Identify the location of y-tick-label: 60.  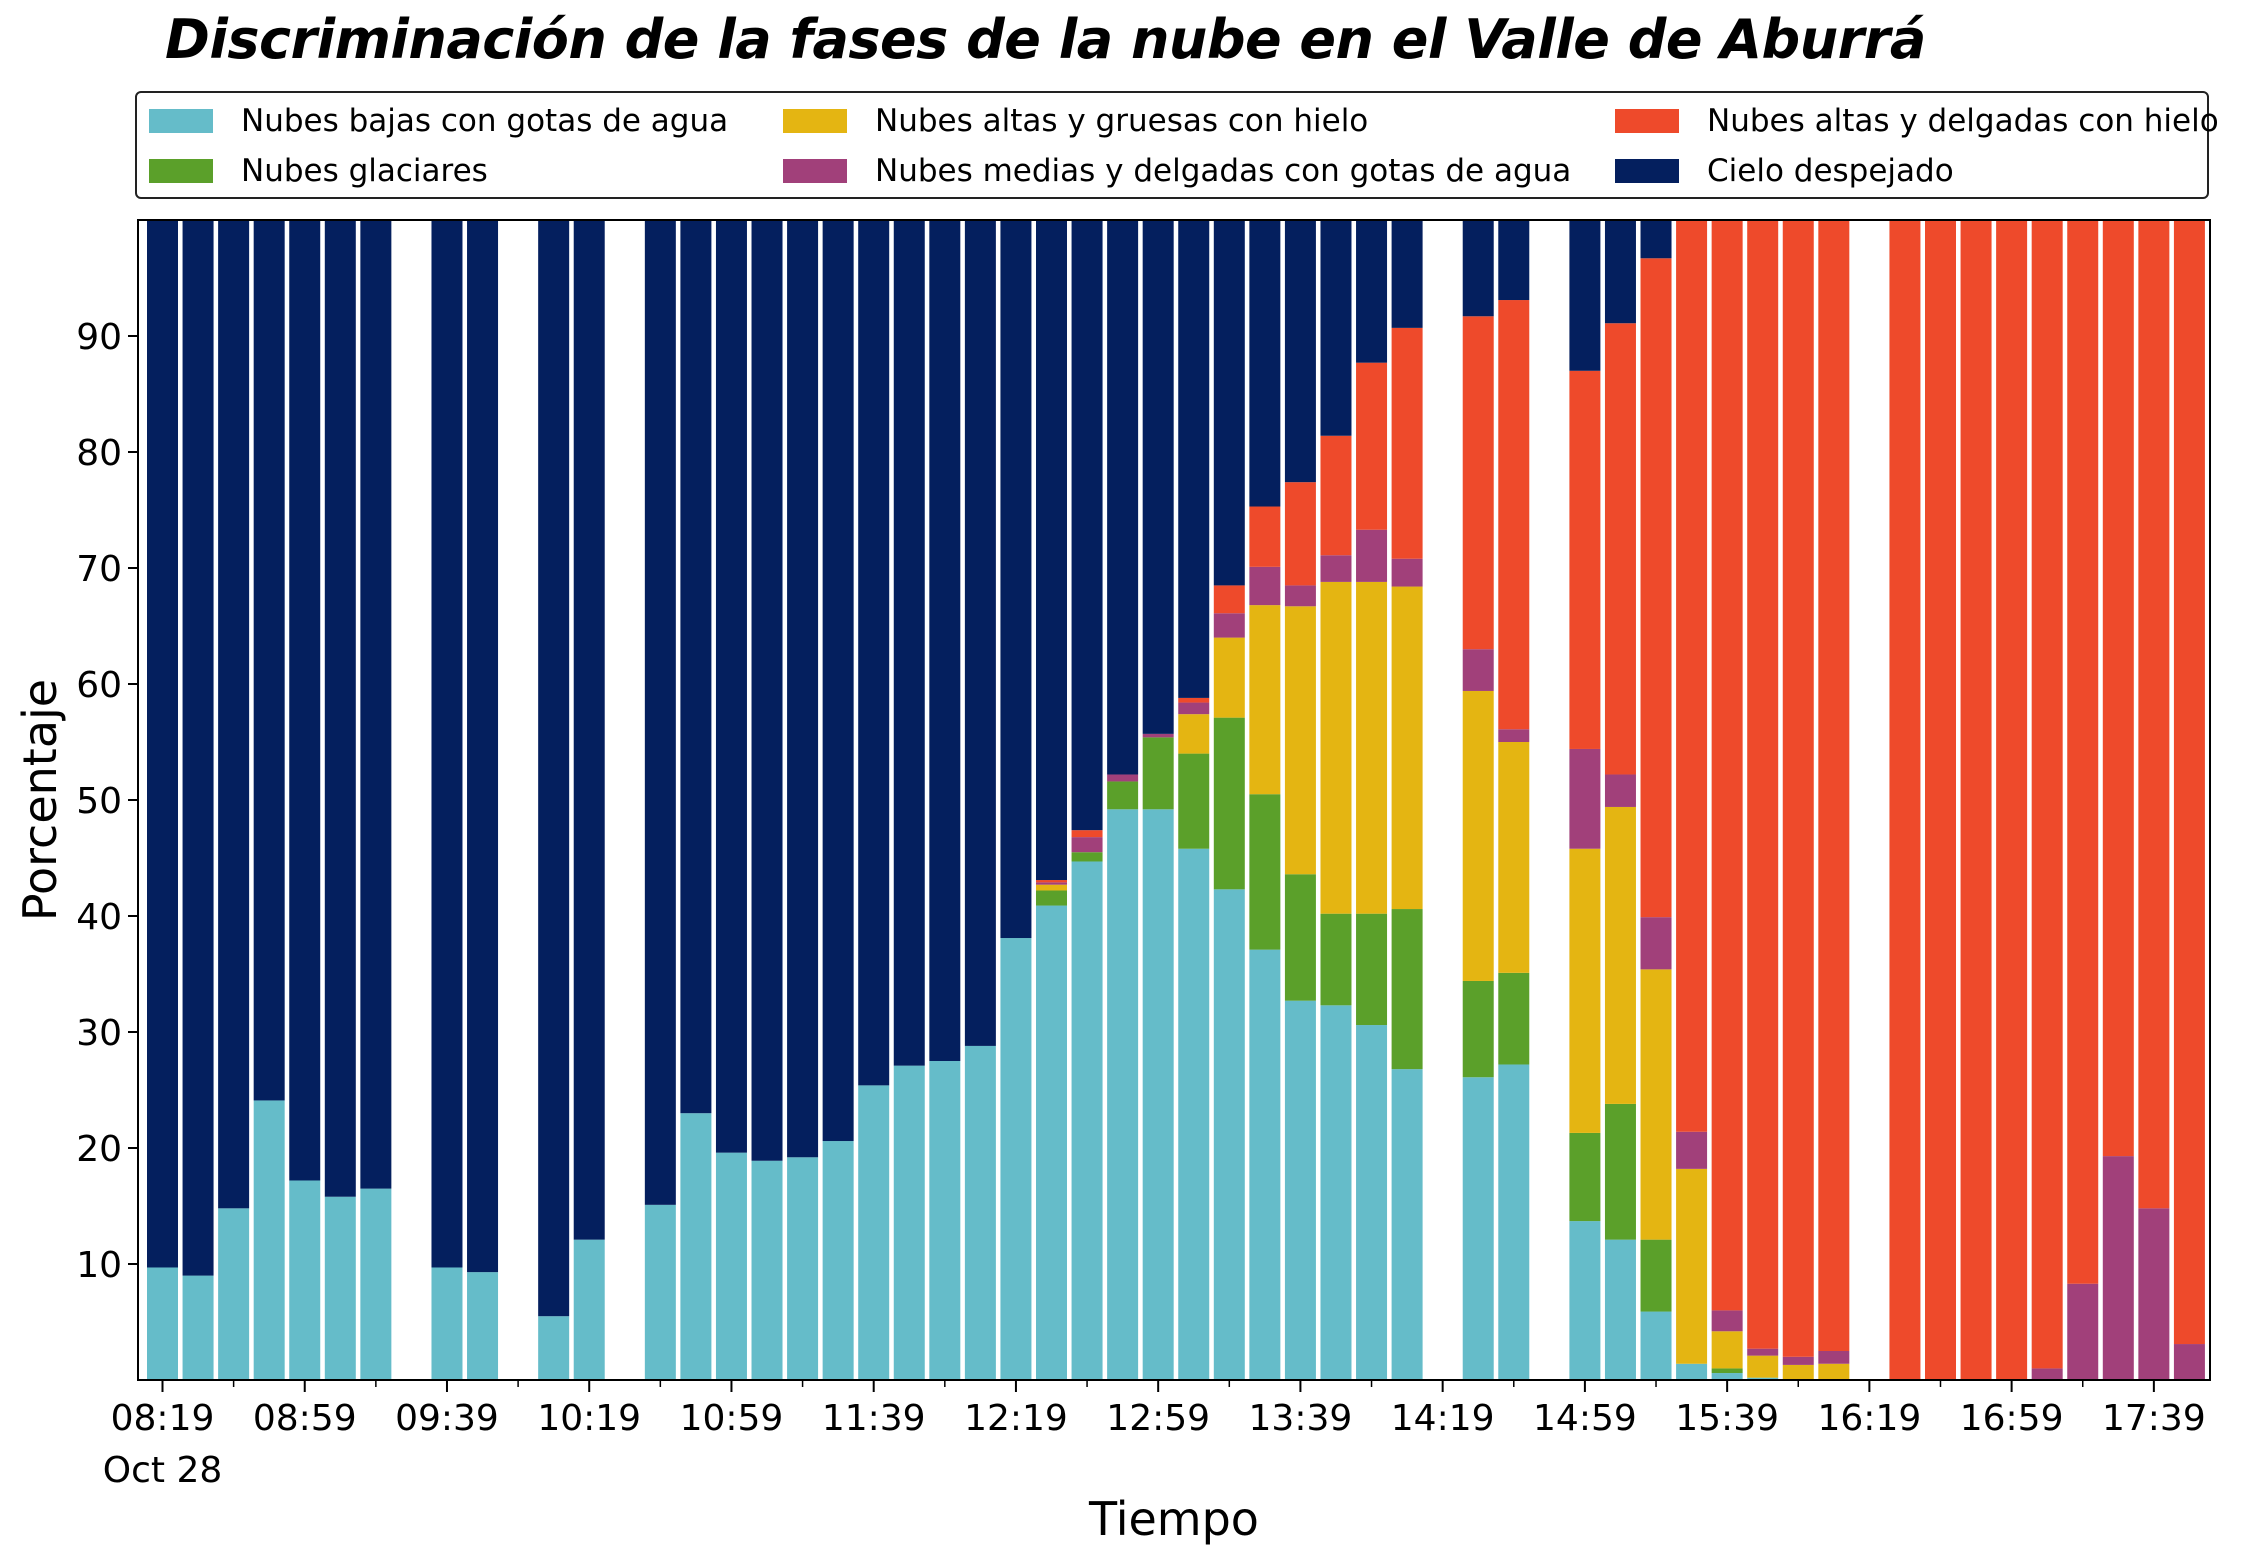
(99, 685).